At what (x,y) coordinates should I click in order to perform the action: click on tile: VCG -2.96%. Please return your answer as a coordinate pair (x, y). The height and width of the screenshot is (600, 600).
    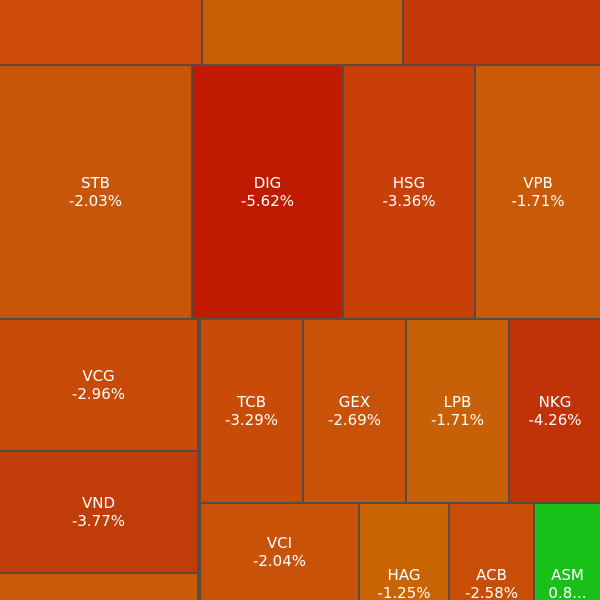
    Looking at the image, I should click on (98, 385).